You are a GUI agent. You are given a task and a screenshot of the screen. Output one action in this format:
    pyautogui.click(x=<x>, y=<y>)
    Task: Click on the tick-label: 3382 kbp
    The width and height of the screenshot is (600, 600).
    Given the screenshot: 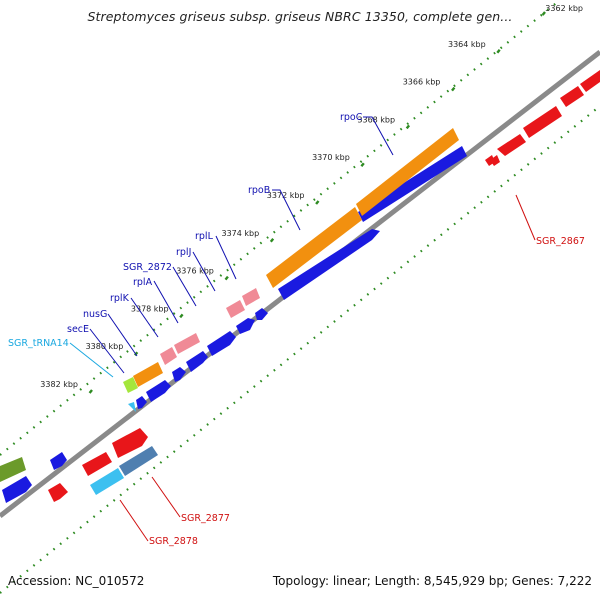 What is the action you would take?
    pyautogui.click(x=59, y=384)
    